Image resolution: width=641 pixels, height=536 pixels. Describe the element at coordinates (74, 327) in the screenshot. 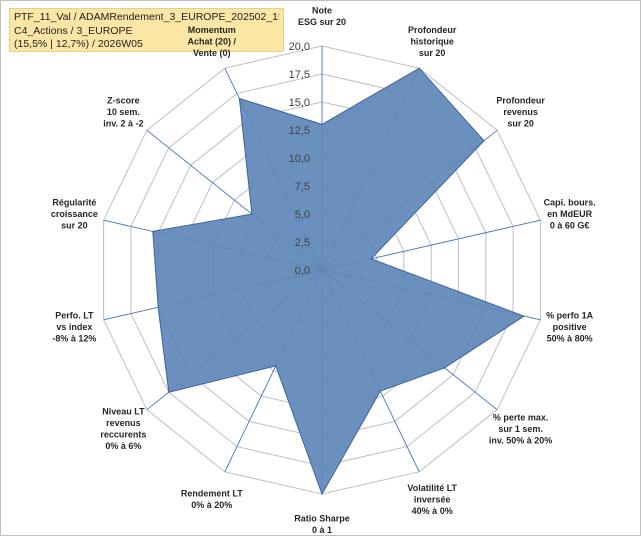

I see `axis-label-line: vs index` at that location.